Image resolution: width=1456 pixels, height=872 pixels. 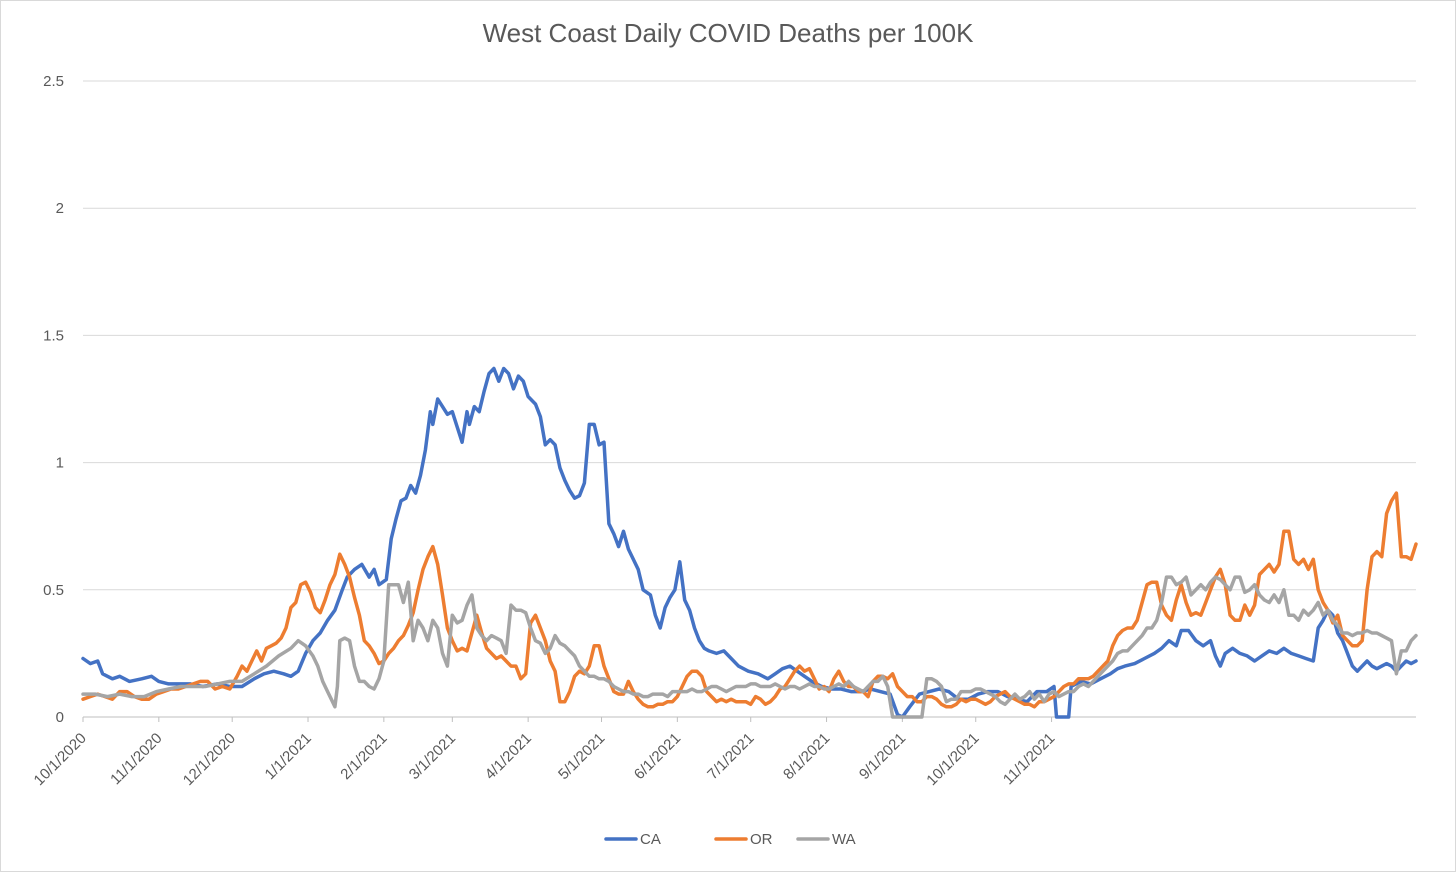 I want to click on legend-label-or: OR, so click(x=761, y=839).